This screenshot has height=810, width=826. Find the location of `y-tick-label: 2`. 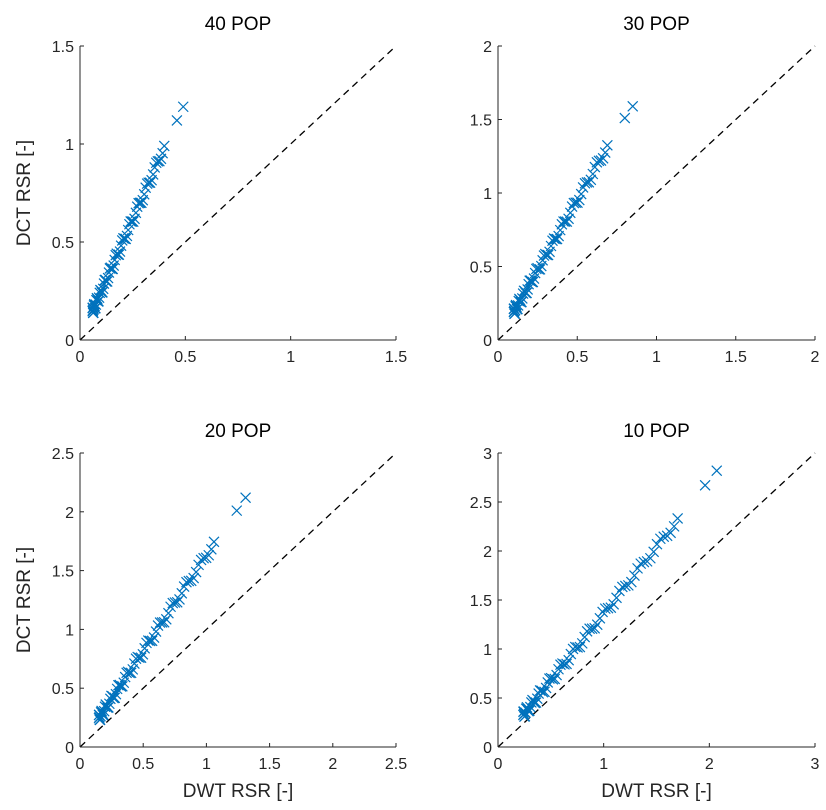

y-tick-label: 2 is located at coordinates (69, 513).